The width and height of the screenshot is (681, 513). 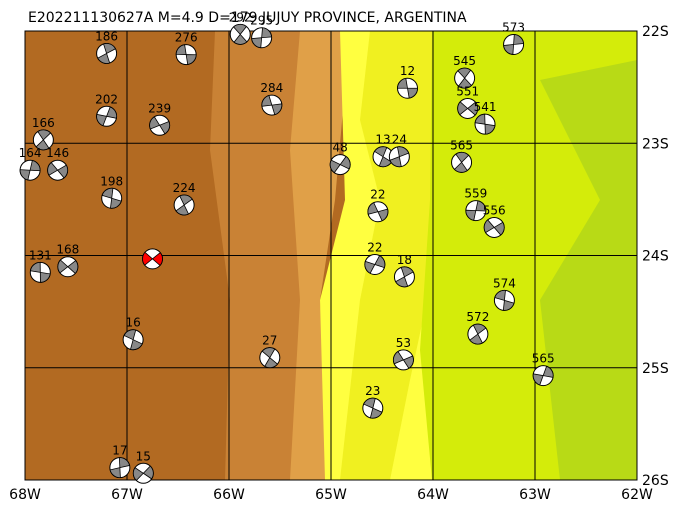 What do you see at coordinates (159, 108) in the screenshot?
I see `event-label: 239` at bounding box center [159, 108].